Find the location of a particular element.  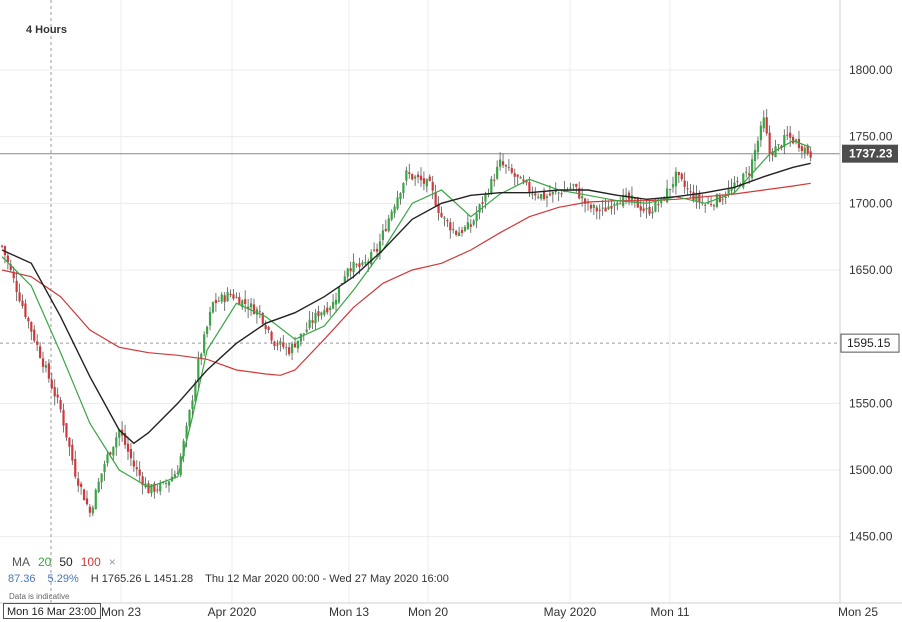

remove-ma-icon: × is located at coordinates (112, 562).